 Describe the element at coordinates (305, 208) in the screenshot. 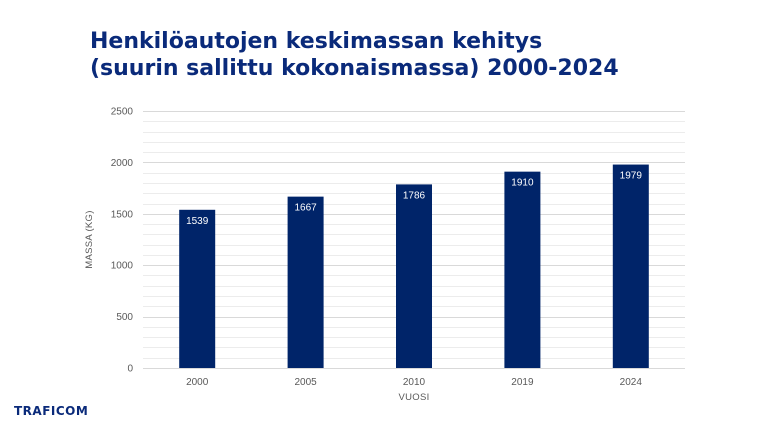

I see `bar-value-label: 1667` at that location.